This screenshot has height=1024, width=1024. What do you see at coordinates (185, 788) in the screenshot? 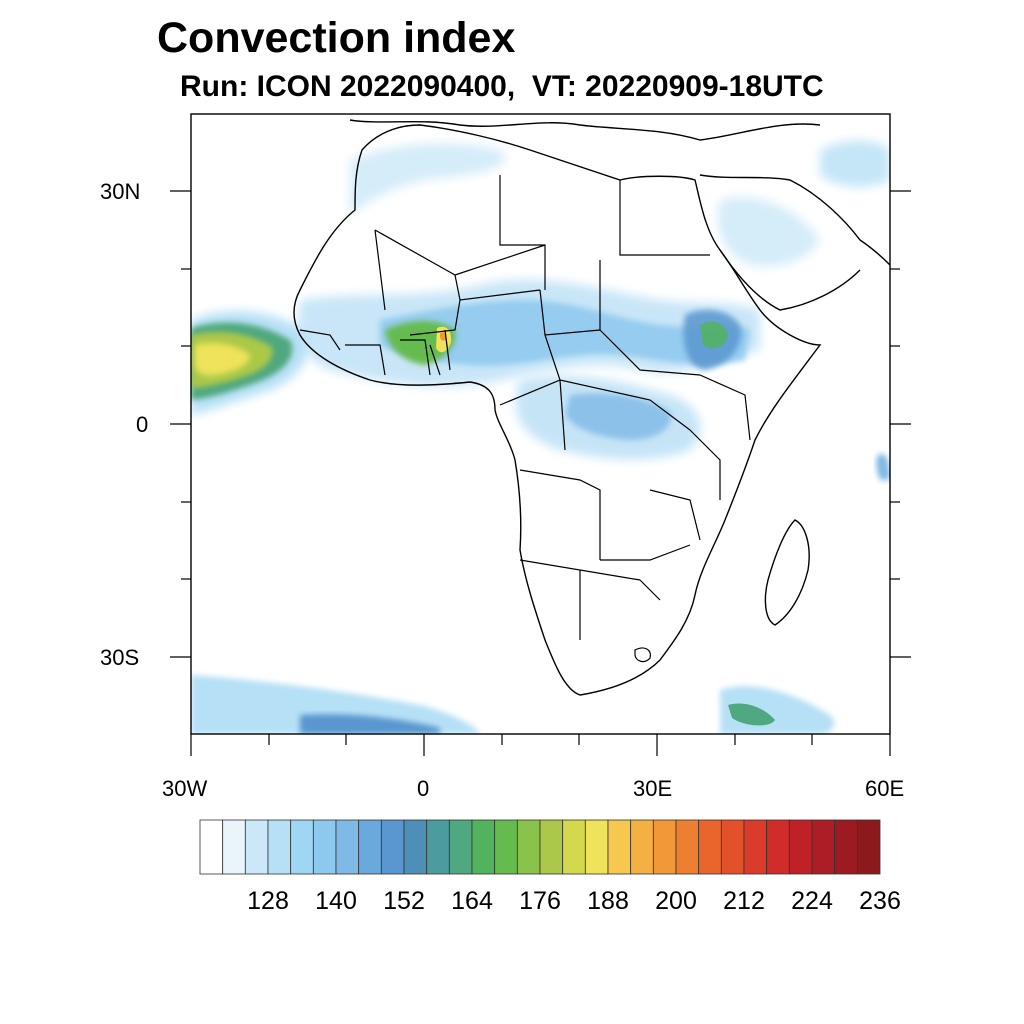
I see `x-tick-label-30w: 30W` at bounding box center [185, 788].